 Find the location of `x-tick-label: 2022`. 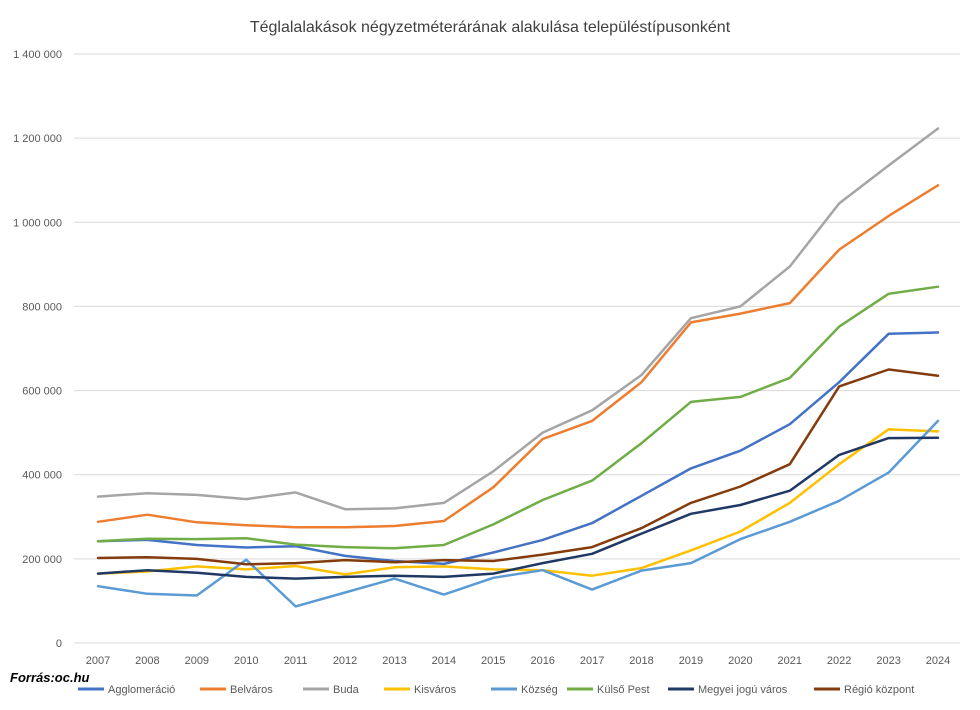

x-tick-label: 2022 is located at coordinates (839, 661).